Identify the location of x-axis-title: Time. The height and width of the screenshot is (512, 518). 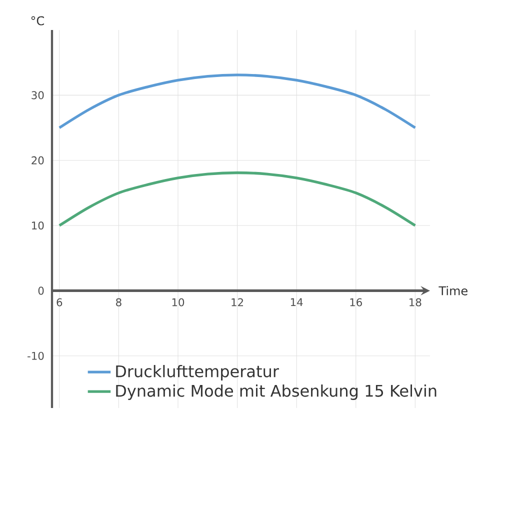
(453, 291).